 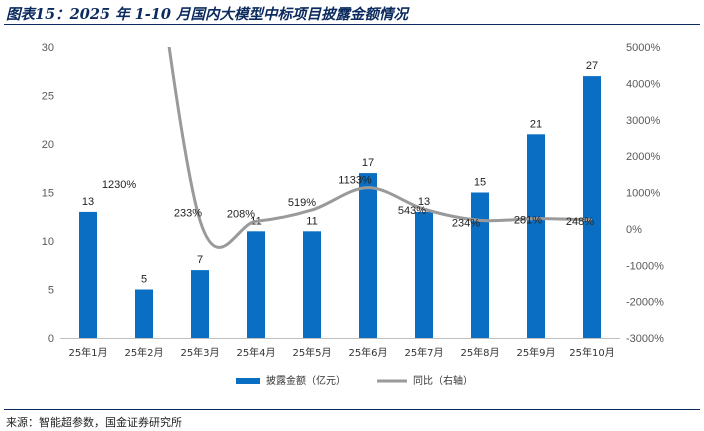 I want to click on y-left-tick-label: 15, so click(x=48, y=194).